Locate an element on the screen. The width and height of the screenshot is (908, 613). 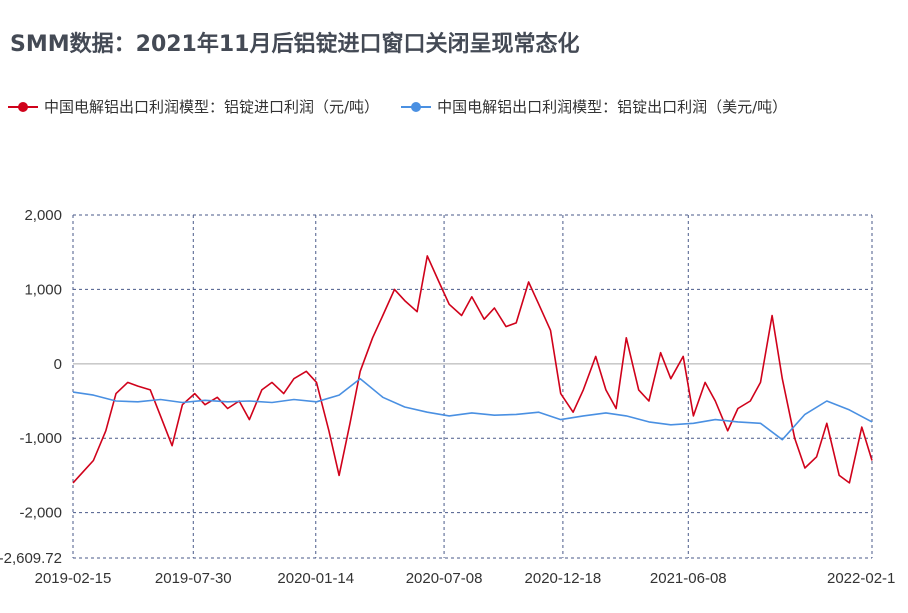
chart-title: SMM数据：2021年11月后铝锭进口窗口关闭呈现常态化 is located at coordinates (295, 44).